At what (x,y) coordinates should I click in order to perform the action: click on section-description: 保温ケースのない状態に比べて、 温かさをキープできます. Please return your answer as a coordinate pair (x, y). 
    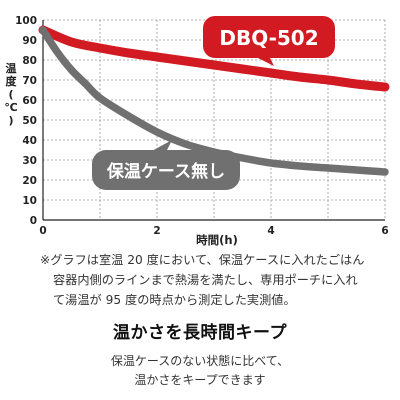
    Looking at the image, I should click on (200, 371).